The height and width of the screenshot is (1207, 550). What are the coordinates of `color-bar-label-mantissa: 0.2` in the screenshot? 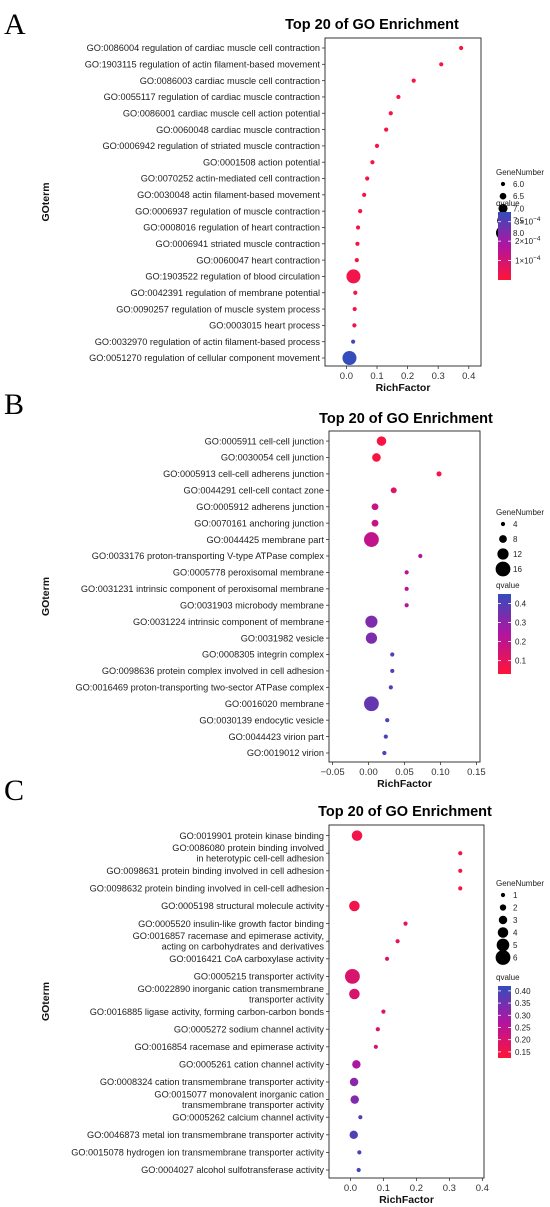 It's located at (521, 642).